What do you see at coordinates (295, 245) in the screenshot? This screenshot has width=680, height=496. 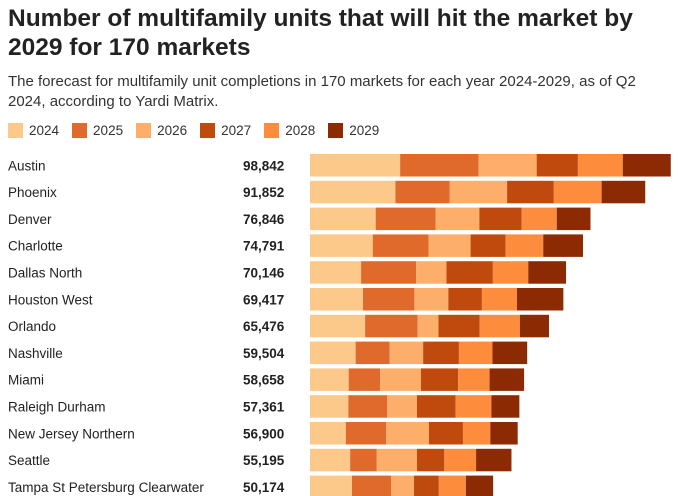 I see `bar-row-3: Charlotte 74,791` at bounding box center [295, 245].